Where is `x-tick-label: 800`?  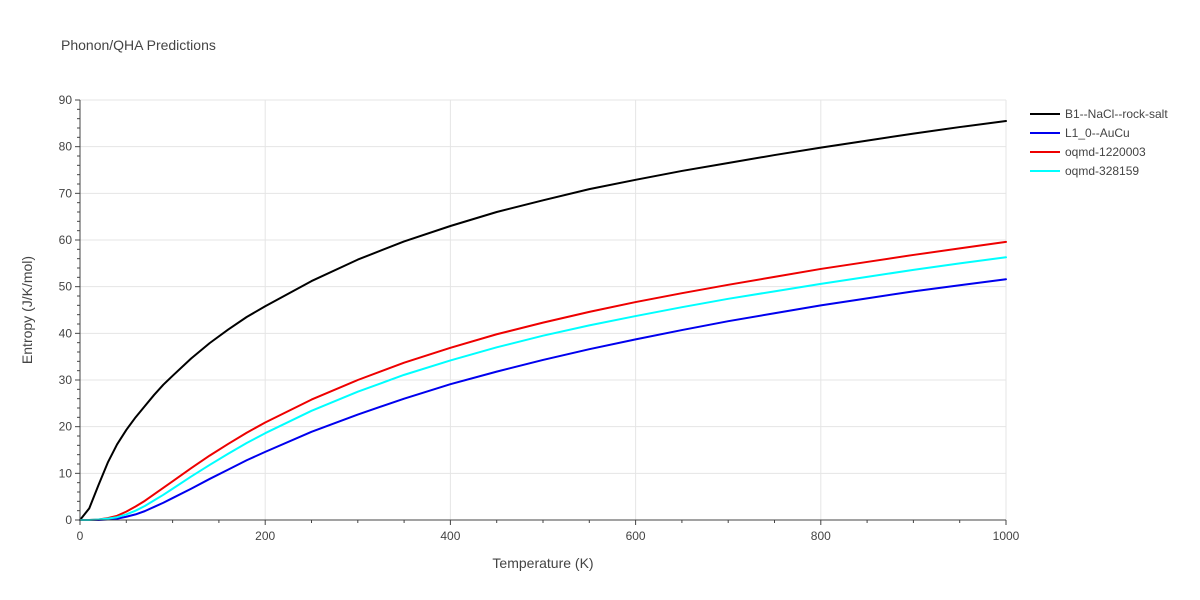
x-tick-label: 800 is located at coordinates (821, 536).